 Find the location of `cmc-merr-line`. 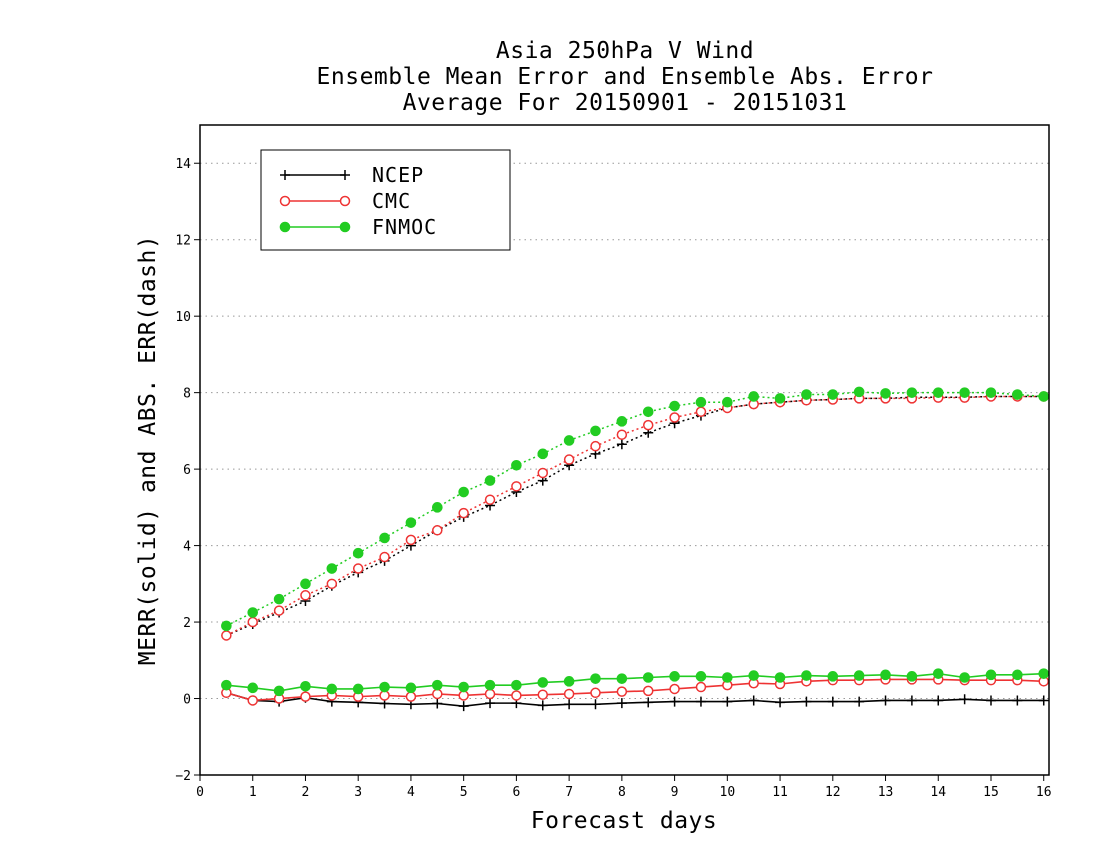

cmc-merr-line is located at coordinates (635, 690).